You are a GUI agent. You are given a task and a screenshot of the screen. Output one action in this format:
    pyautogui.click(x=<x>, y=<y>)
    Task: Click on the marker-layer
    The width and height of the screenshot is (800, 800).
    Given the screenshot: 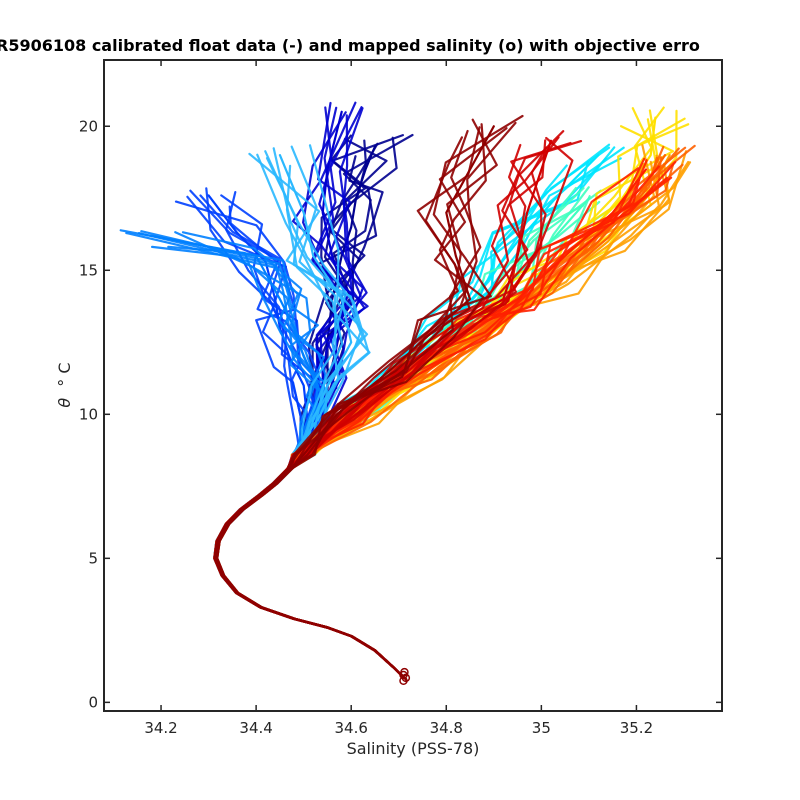 What is the action you would take?
    pyautogui.click(x=405, y=676)
    